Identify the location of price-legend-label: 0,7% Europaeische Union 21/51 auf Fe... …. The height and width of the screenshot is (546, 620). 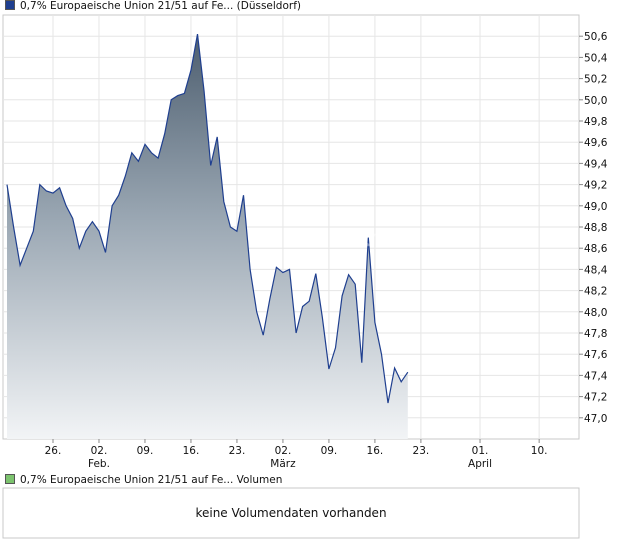
(161, 6).